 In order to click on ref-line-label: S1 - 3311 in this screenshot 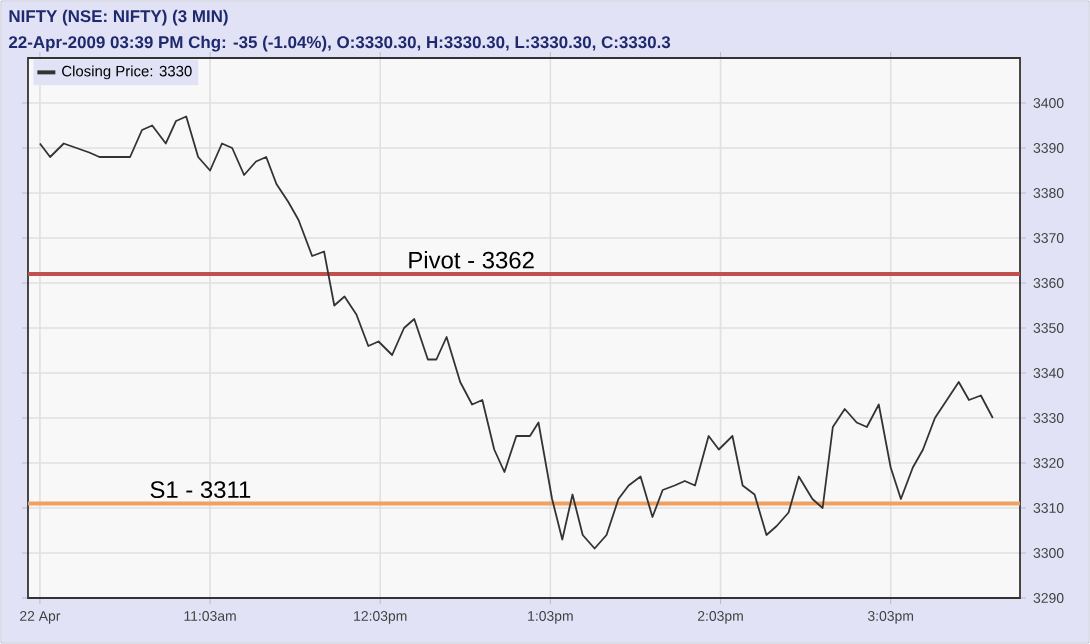, I will do `click(200, 490)`.